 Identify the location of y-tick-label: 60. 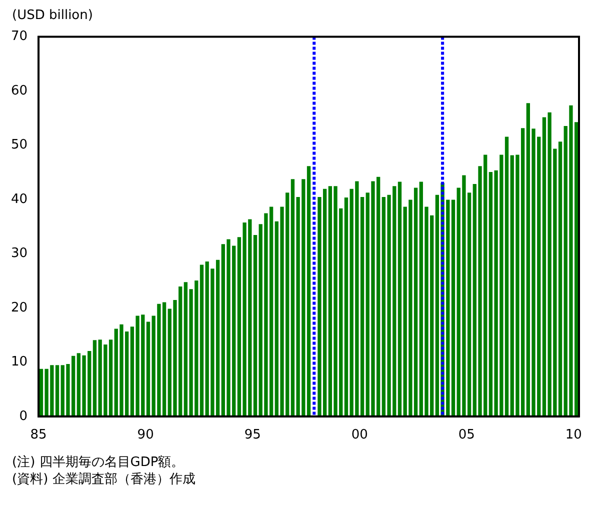
(19, 90).